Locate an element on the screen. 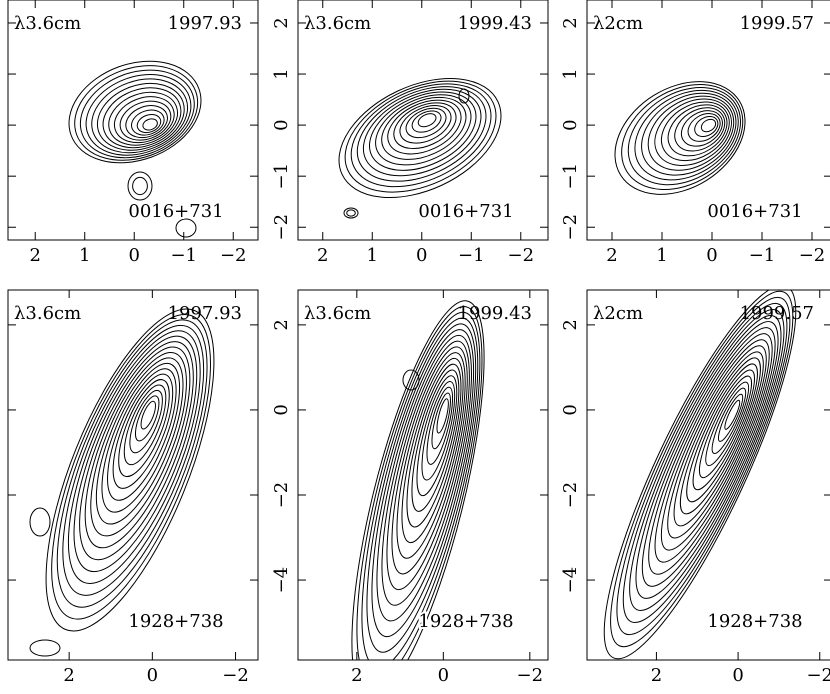 The height and width of the screenshot is (694, 830). y-tick-label: −1 is located at coordinates (281, 176).